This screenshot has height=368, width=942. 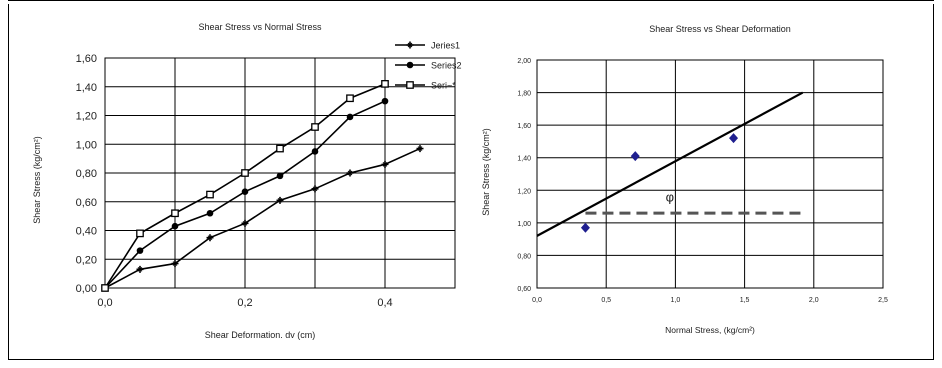 What do you see at coordinates (104, 303) in the screenshot?
I see `chart1-x-tick-label: 0,0` at bounding box center [104, 303].